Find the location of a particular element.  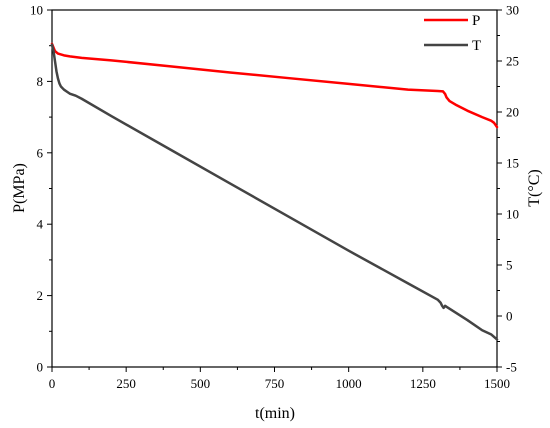

y-right-tick-label: 0 is located at coordinates (509, 316).